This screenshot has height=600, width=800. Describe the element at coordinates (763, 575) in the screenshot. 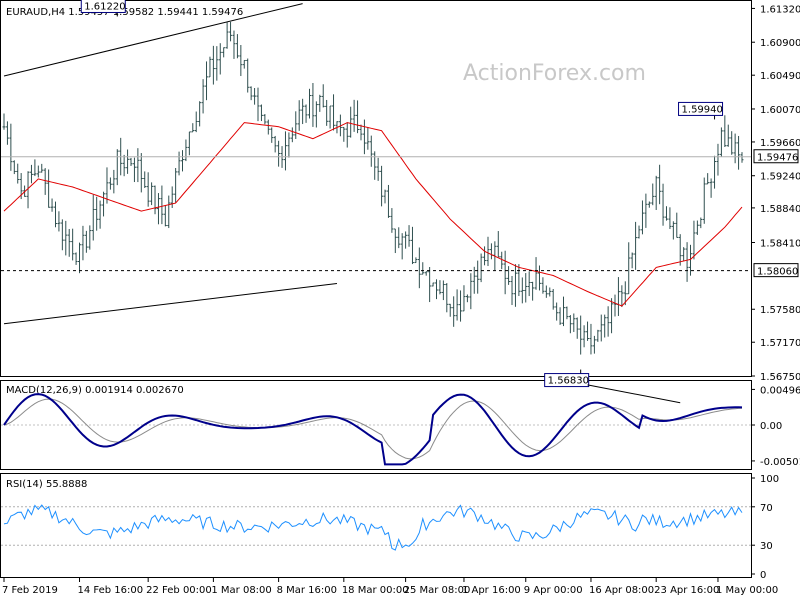

I see `rsi-tick-label: 0` at that location.